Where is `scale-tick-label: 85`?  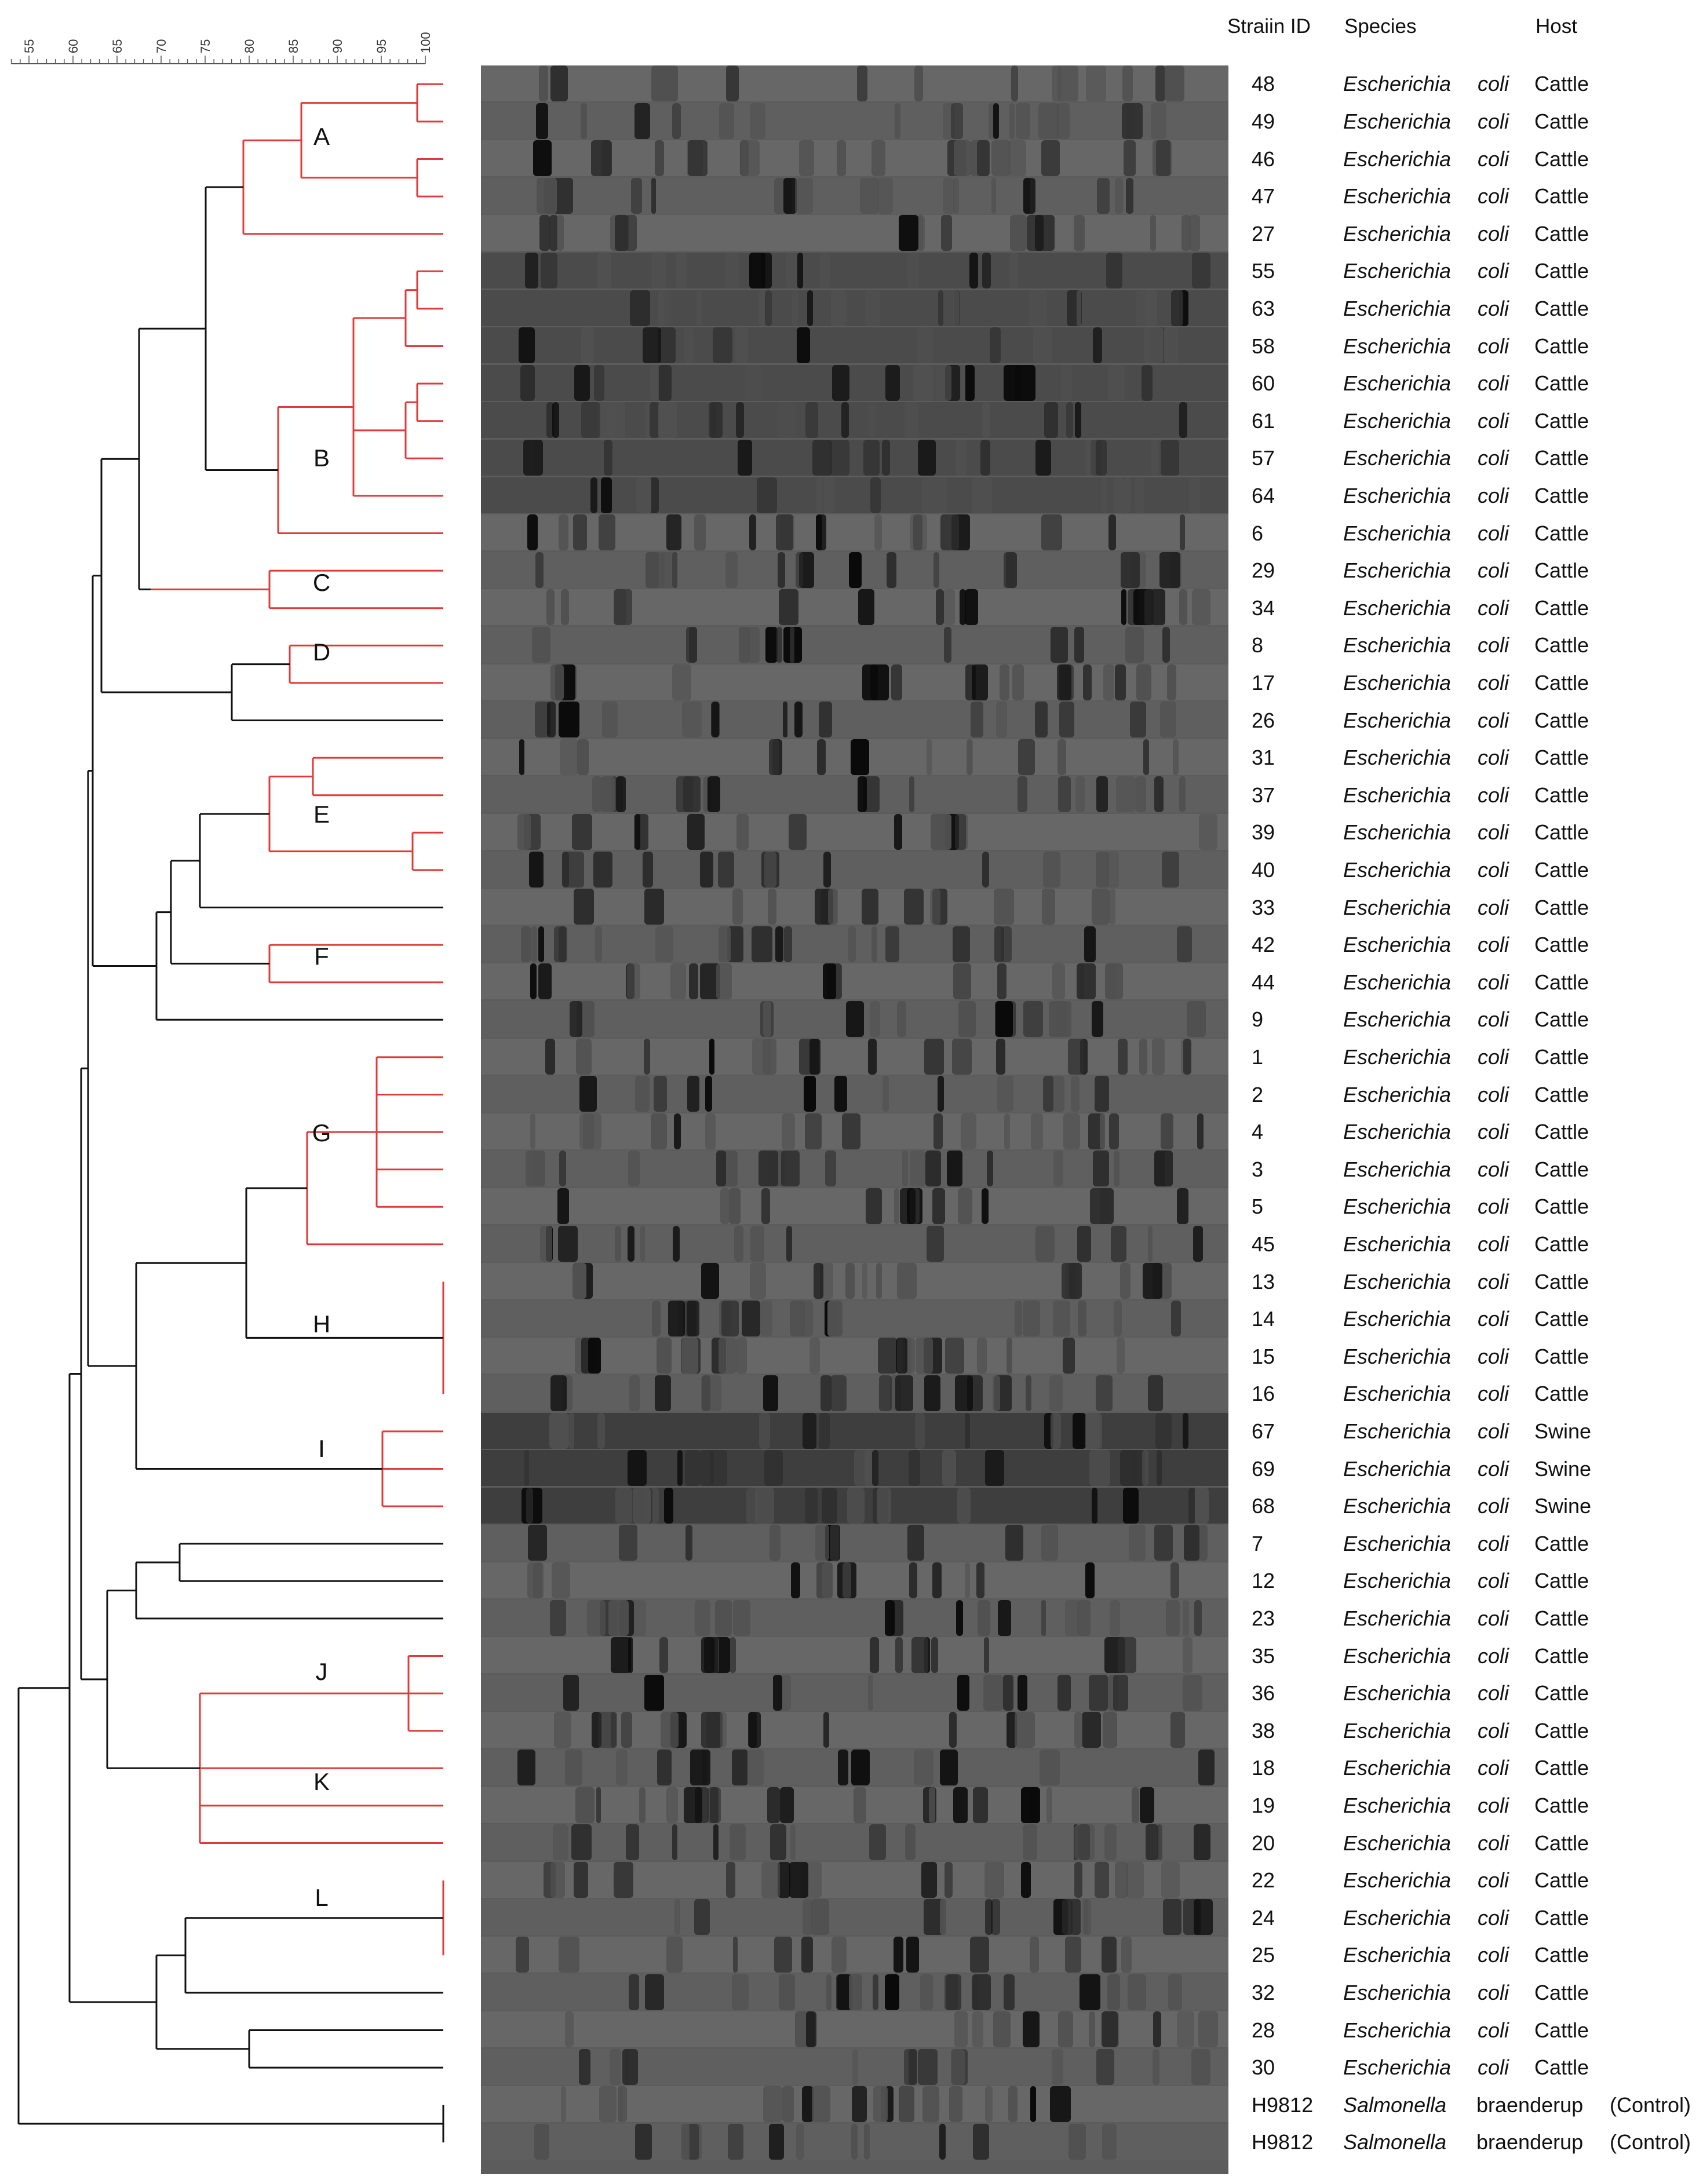
scale-tick-label: 85 is located at coordinates (293, 46).